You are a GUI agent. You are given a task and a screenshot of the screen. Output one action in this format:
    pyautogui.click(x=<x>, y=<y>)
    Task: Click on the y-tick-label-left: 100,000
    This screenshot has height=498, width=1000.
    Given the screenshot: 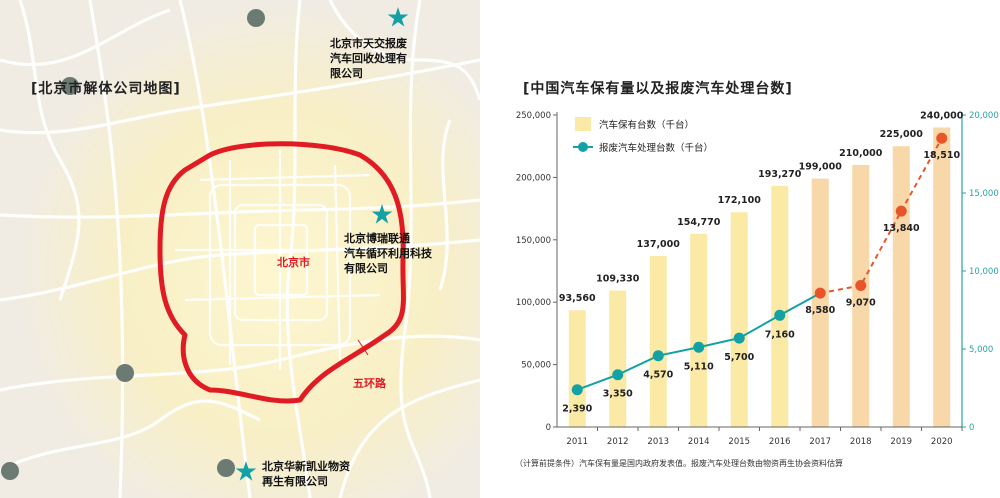 What is the action you would take?
    pyautogui.click(x=533, y=303)
    